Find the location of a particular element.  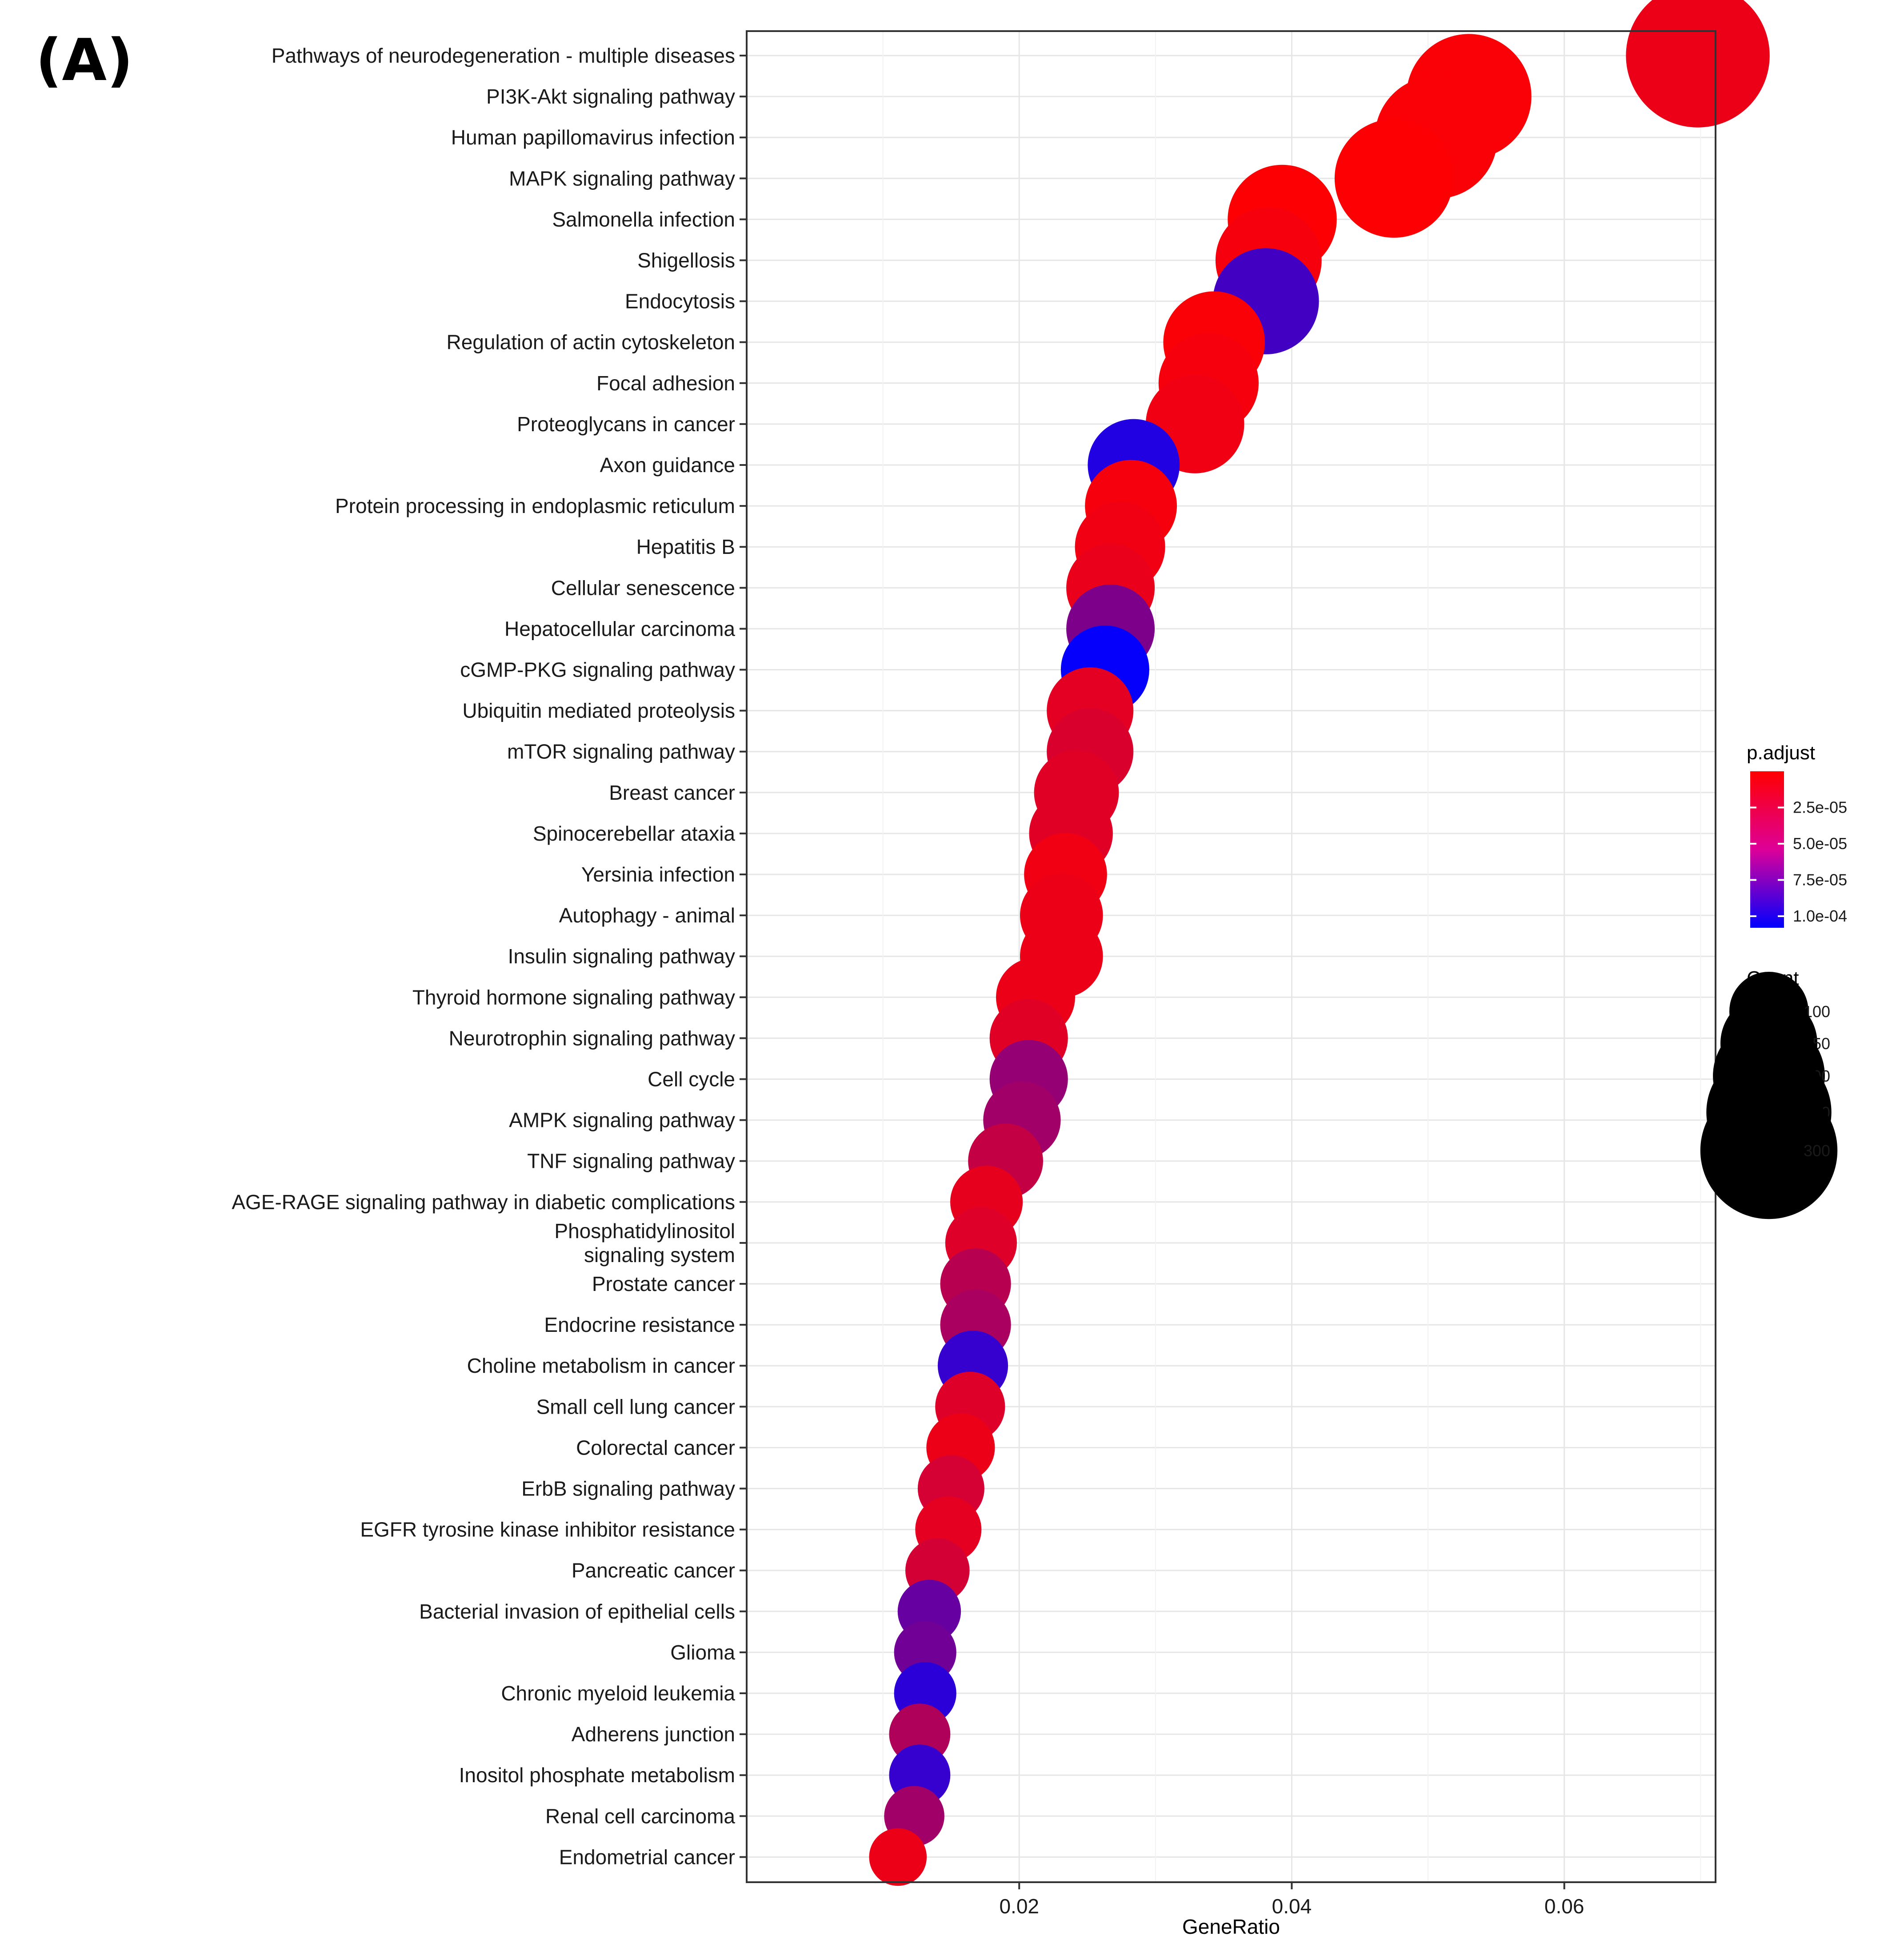

y-tick-label: Pancreatic cancer is located at coordinates (653, 1570).